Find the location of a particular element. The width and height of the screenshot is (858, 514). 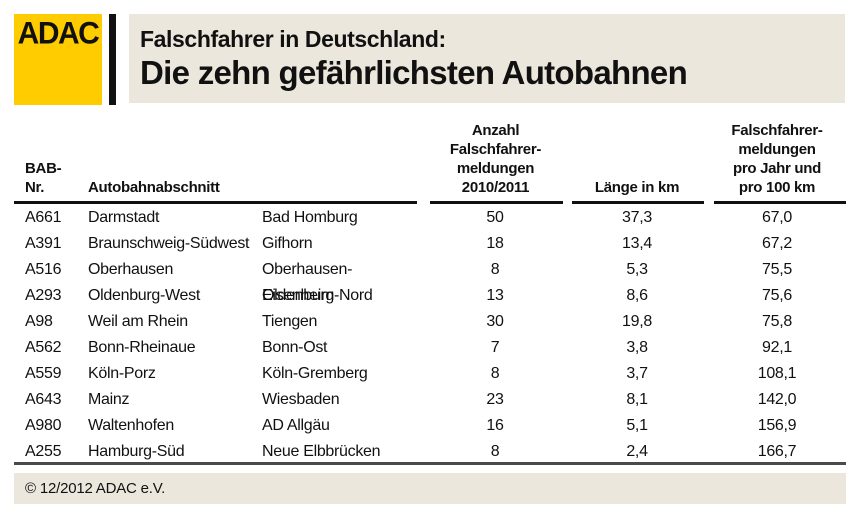

table-cell: A255 is located at coordinates (43, 451).